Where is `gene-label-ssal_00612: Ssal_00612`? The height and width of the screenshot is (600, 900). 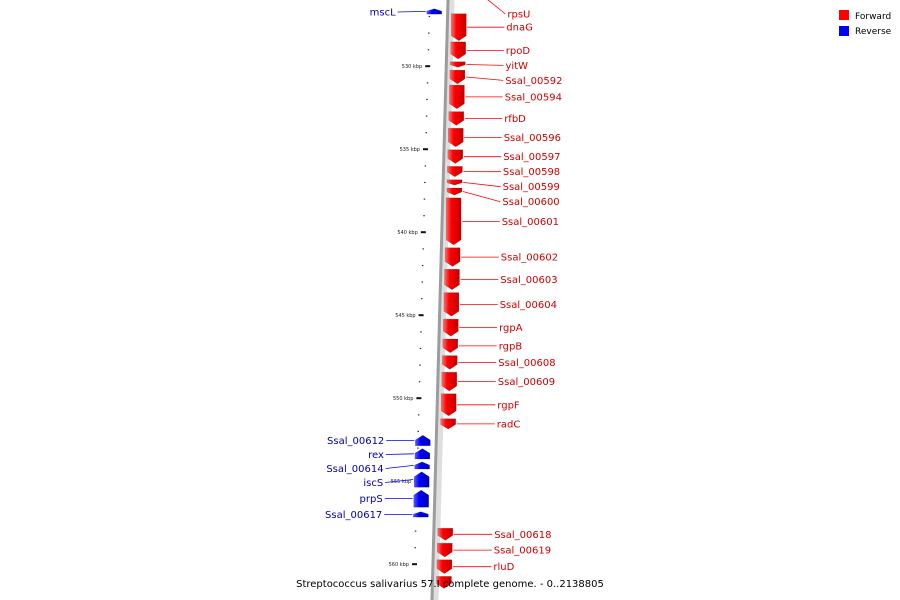
gene-label-ssal_00612: Ssal_00612 is located at coordinates (355, 441).